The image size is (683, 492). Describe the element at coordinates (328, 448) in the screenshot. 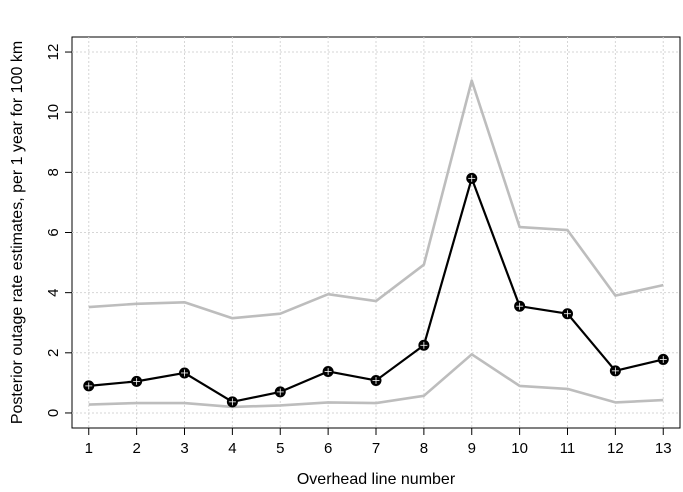

I see `x-tick-label: 6` at that location.